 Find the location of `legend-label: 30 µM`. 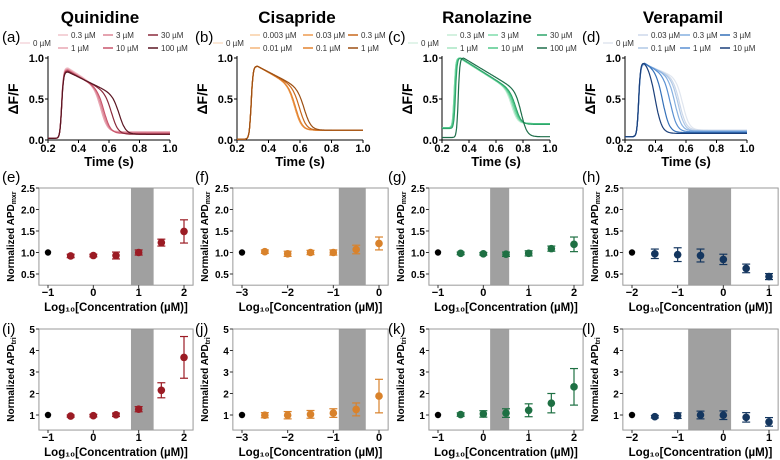

legend-label: 30 µM is located at coordinates (561, 35).